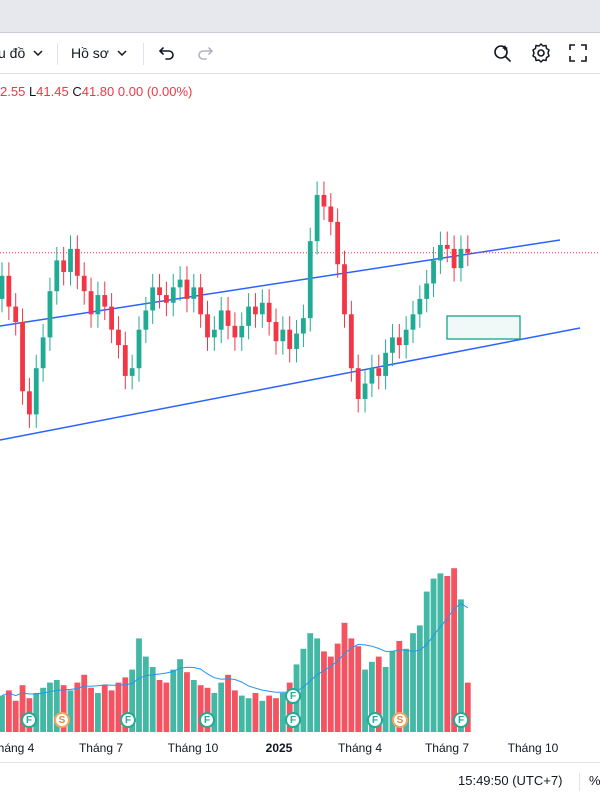  I want to click on fullscreen-icon, so click(578, 53).